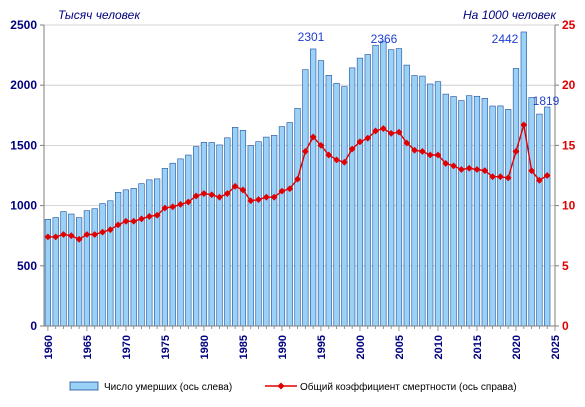 The height and width of the screenshot is (407, 585). Describe the element at coordinates (508, 218) in the screenshot. I see `bar-2019` at that location.